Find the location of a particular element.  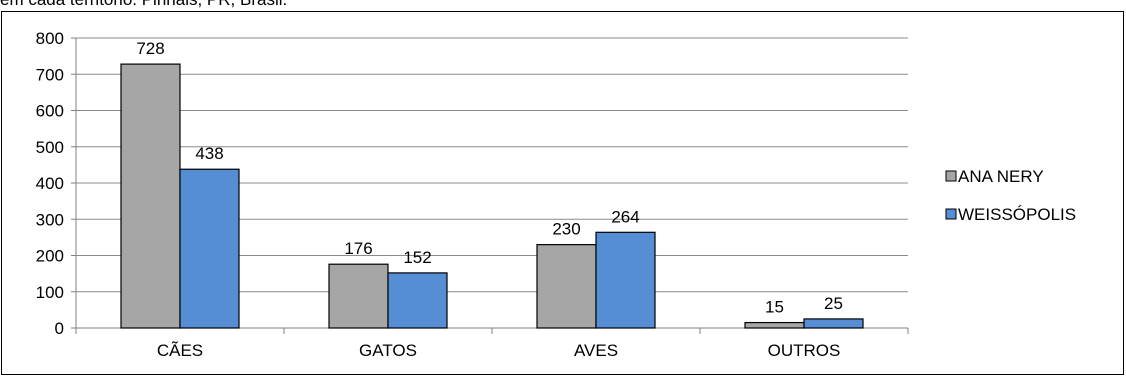

legend-label: ANA NERY is located at coordinates (1001, 176).